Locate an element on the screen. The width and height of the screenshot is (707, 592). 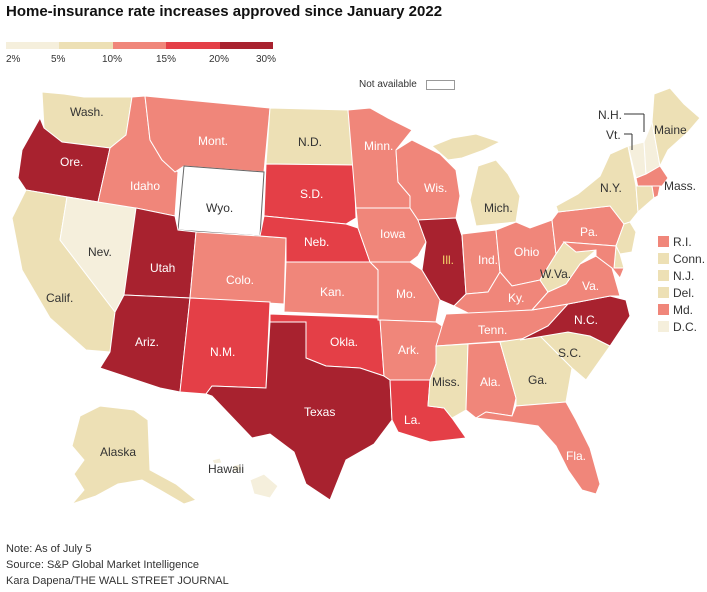
state-mi-up is located at coordinates (466, 147).